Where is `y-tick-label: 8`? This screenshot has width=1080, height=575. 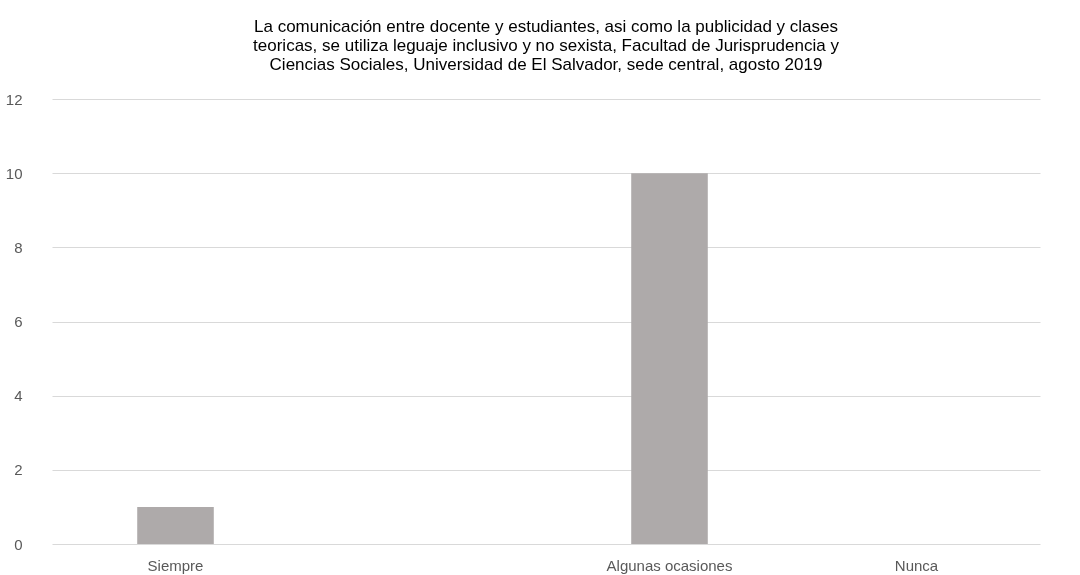
y-tick-label: 8 is located at coordinates (18, 247).